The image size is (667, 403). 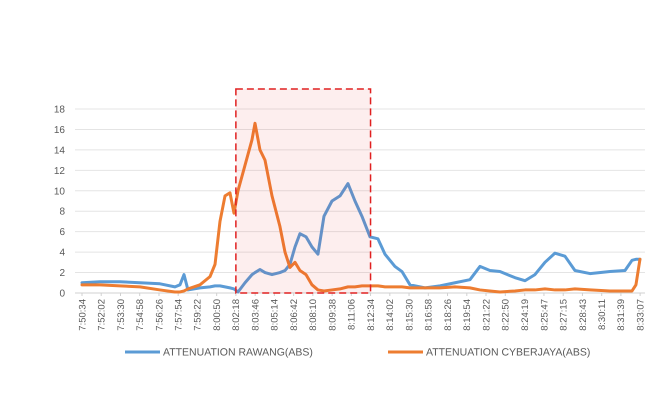 I want to click on x-tick-label: 7:52:02, so click(x=102, y=315).